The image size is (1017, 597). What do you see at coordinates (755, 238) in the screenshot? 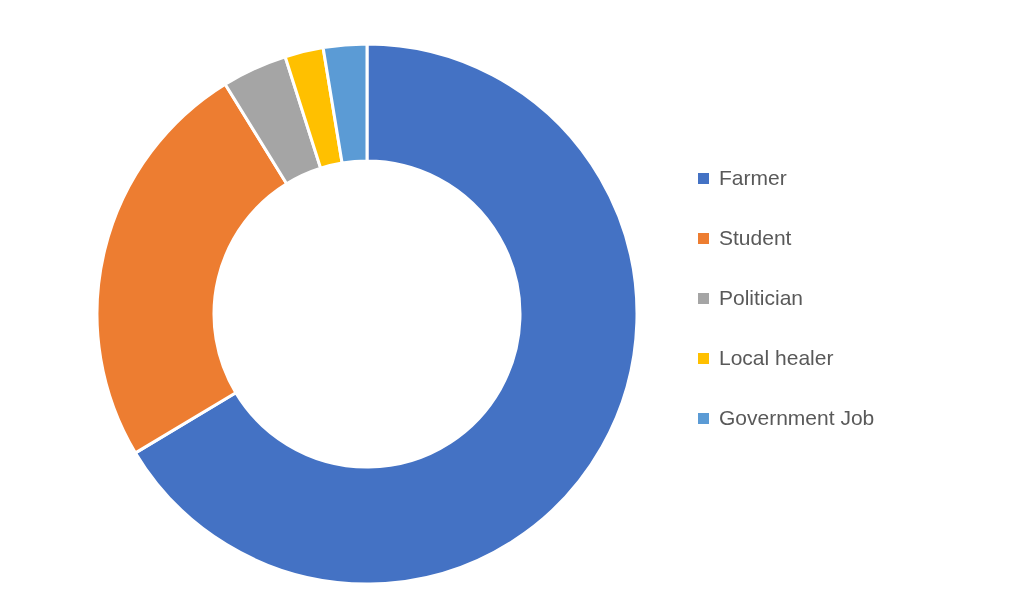
I see `legend-label: Student` at bounding box center [755, 238].